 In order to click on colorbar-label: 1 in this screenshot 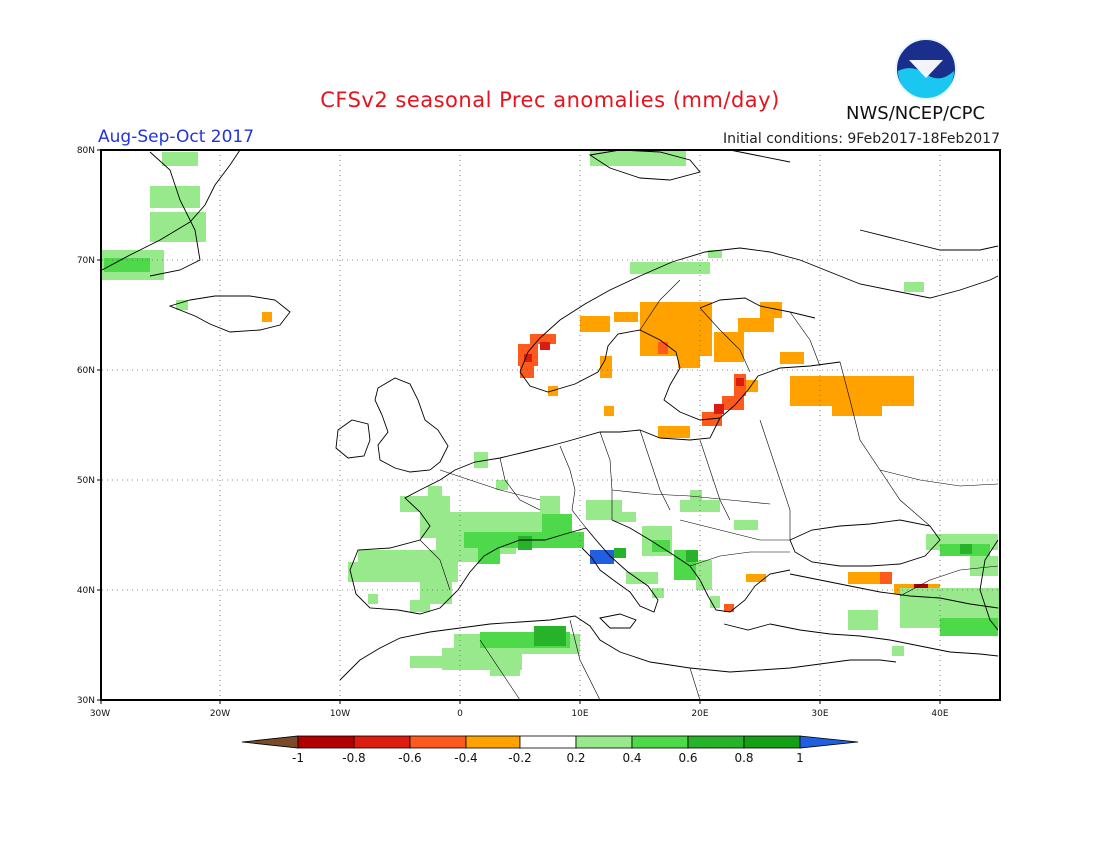, I will do `click(800, 758)`.